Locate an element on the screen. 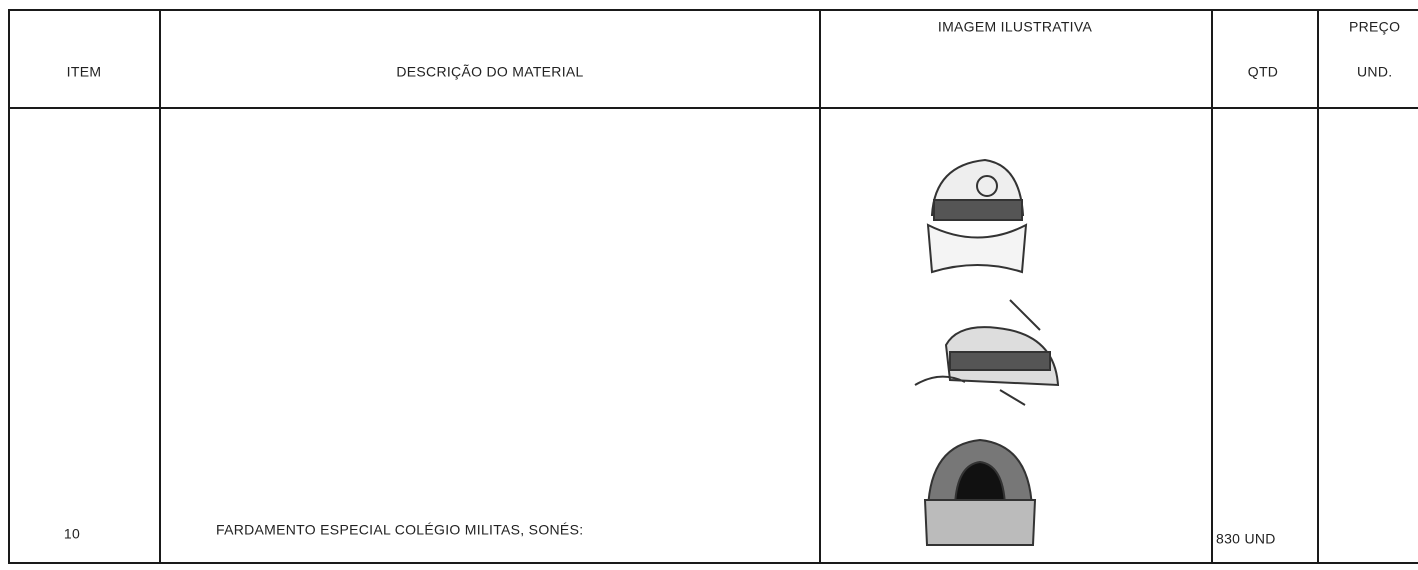 This screenshot has width=1418, height=570. header-image: IMAGEM ILUSTRATIVA is located at coordinates (1015, 27).